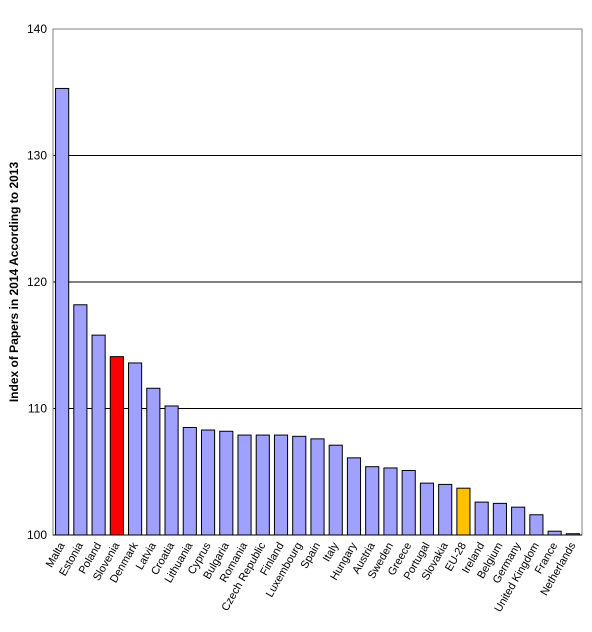 The image size is (592, 632). Describe the element at coordinates (518, 521) in the screenshot. I see `bar-germany` at that location.